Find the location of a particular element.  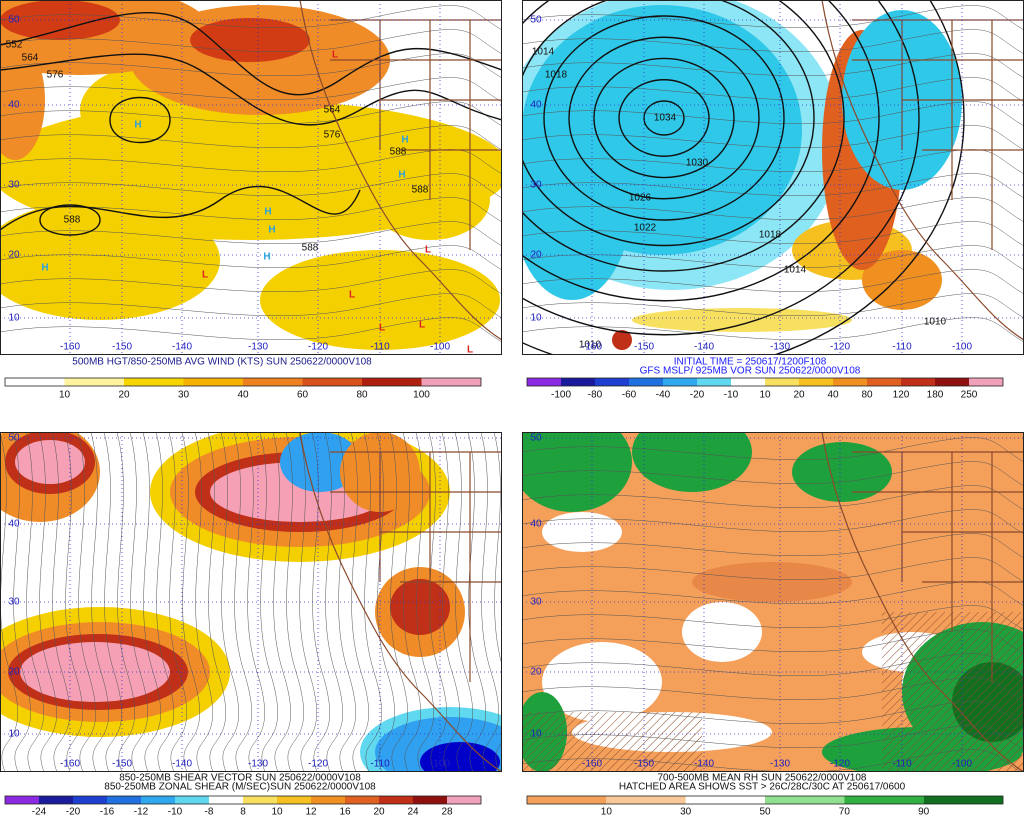

contour-label: 564 is located at coordinates (30, 58).